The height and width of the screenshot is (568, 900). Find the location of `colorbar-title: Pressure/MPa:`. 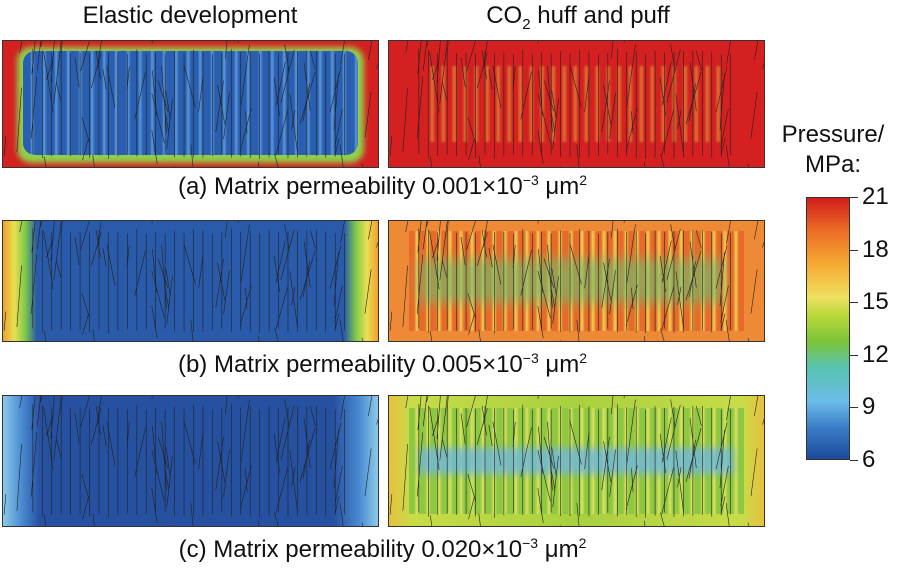

colorbar-title: Pressure/MPa: is located at coordinates (833, 150).